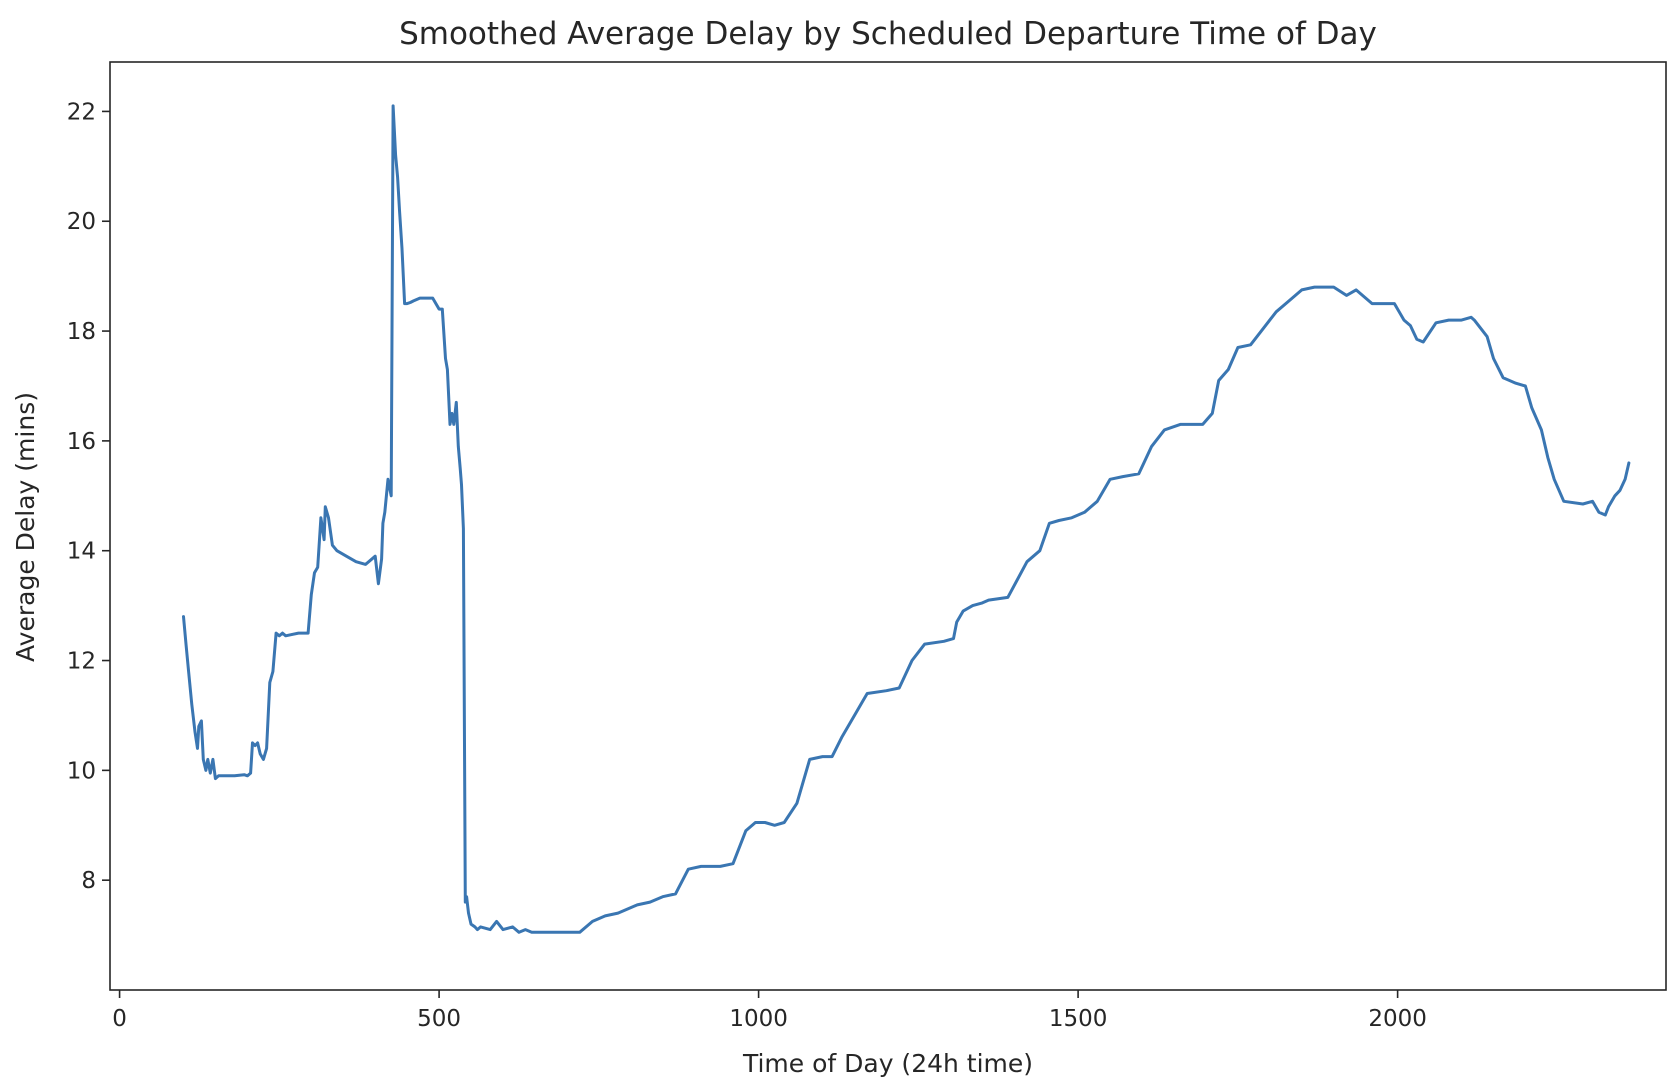 The height and width of the screenshot is (1091, 1678). I want to click on y-axis-label: Average Delay (mins), so click(25, 527).